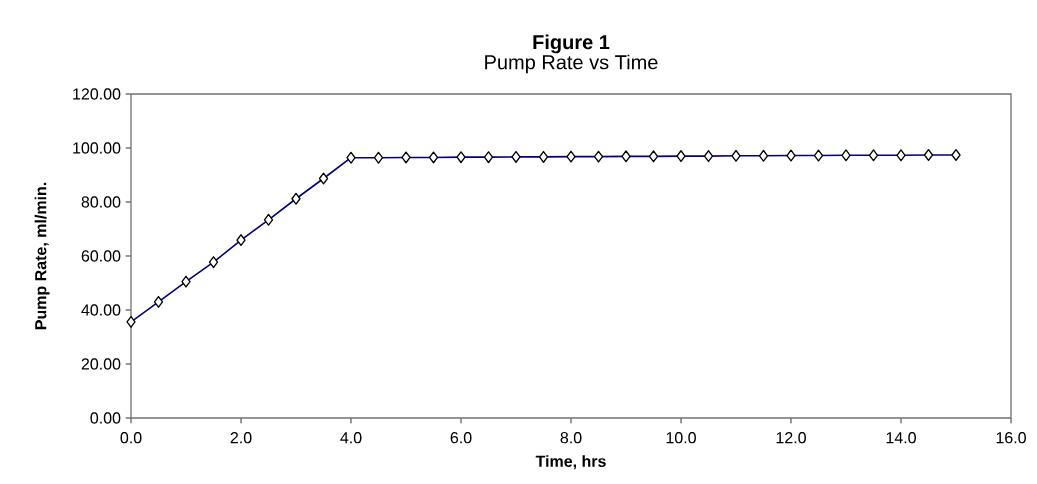 This screenshot has height=484, width=1037. I want to click on y-tick-label: 100.00, so click(97, 148).